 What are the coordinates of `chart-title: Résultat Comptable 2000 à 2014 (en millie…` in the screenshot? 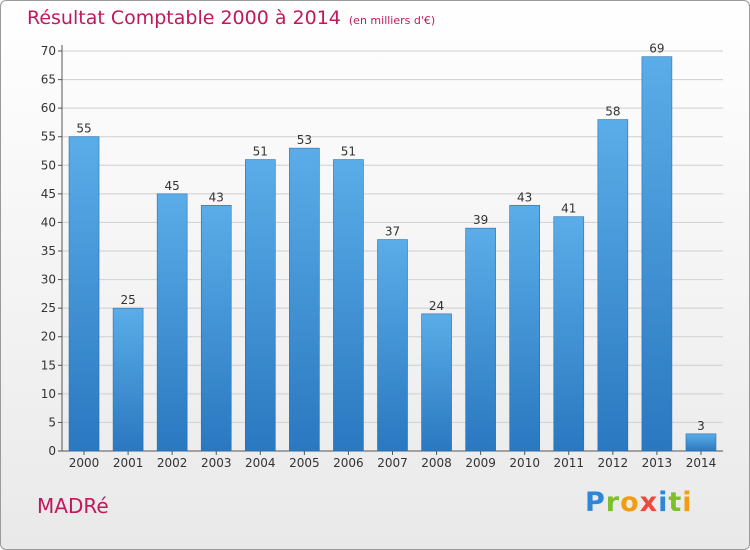 It's located at (231, 18).